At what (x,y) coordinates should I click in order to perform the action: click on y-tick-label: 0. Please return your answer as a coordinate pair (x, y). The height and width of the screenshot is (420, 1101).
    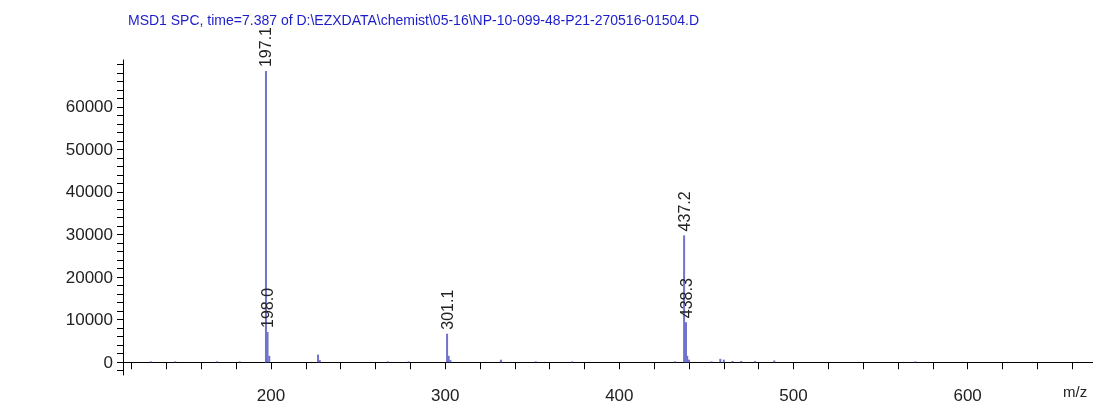
    Looking at the image, I should click on (108, 362).